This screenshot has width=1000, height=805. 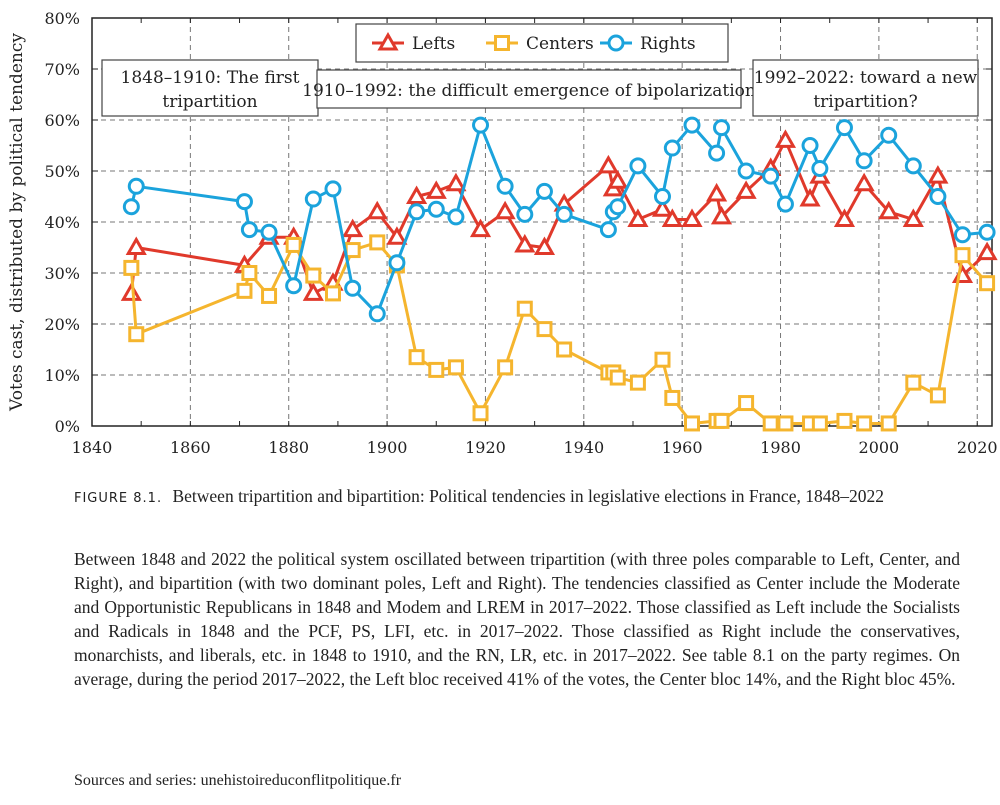 I want to click on y-tick-label: 70%, so click(x=62, y=69).